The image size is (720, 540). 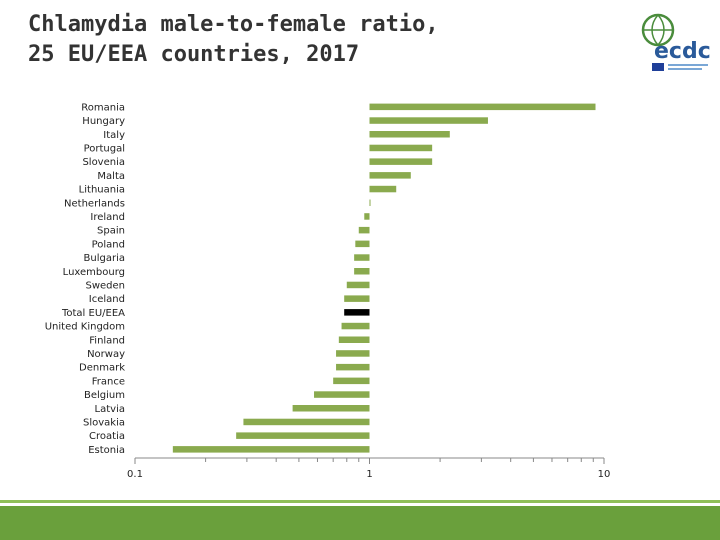 I want to click on bar-latvia, so click(x=331, y=408).